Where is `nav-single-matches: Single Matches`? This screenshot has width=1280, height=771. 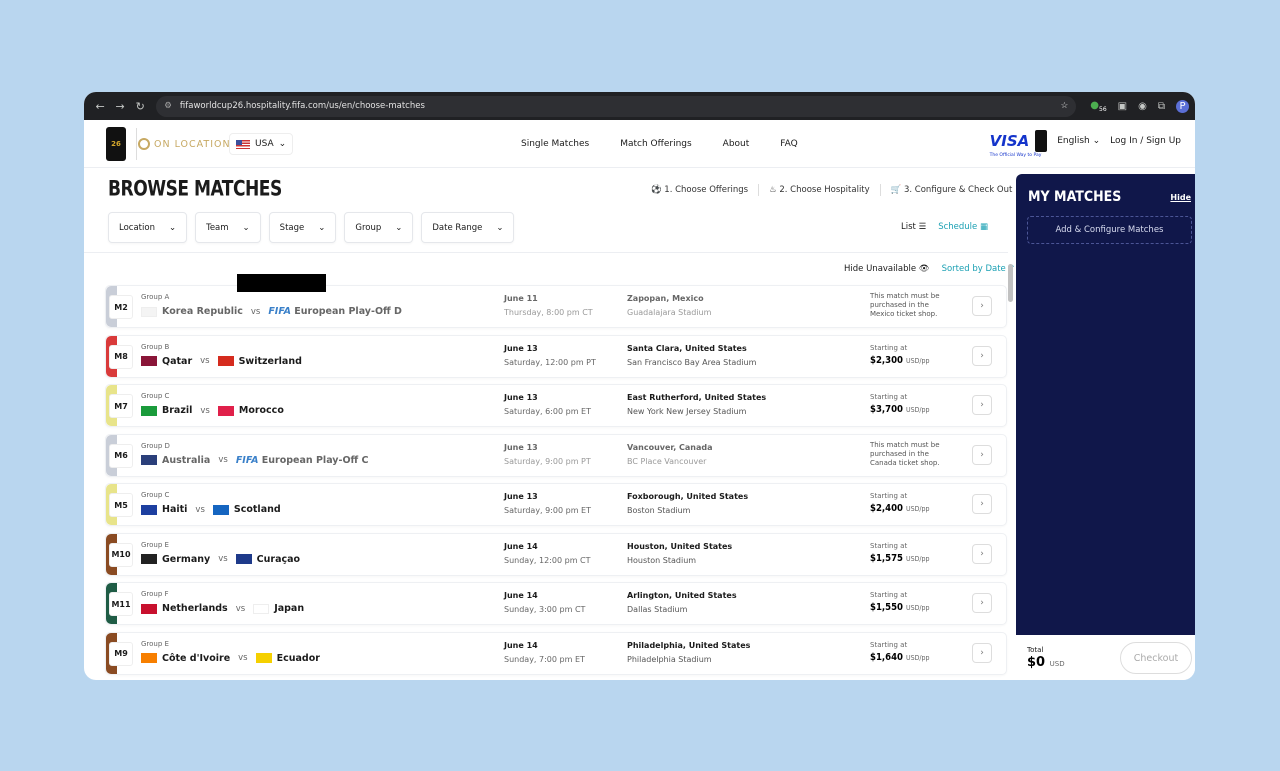
nav-single-matches: Single Matches is located at coordinates (555, 144).